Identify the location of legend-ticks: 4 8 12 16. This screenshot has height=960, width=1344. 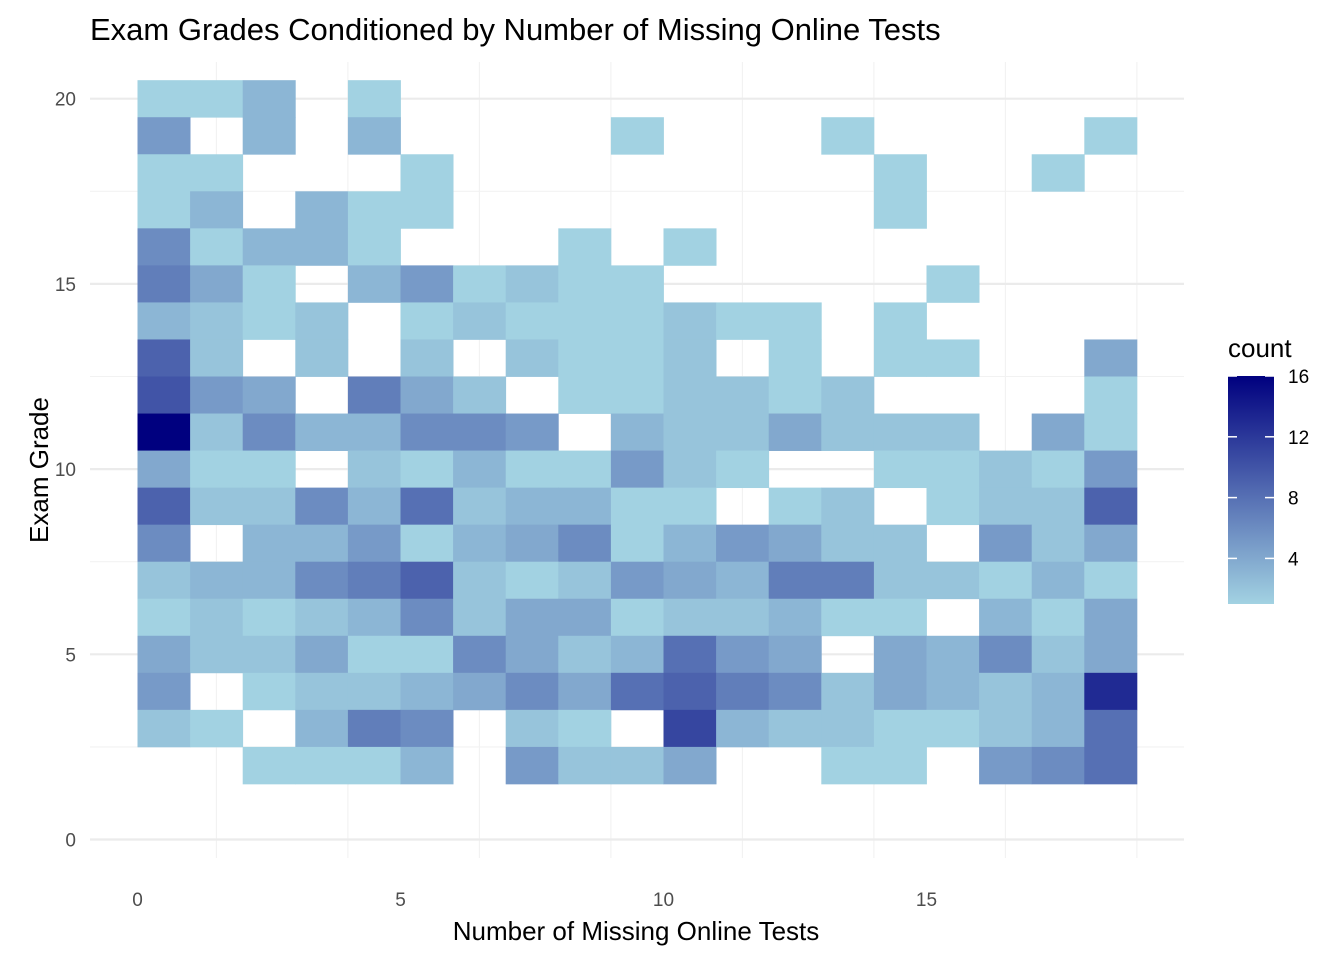
(1268, 468).